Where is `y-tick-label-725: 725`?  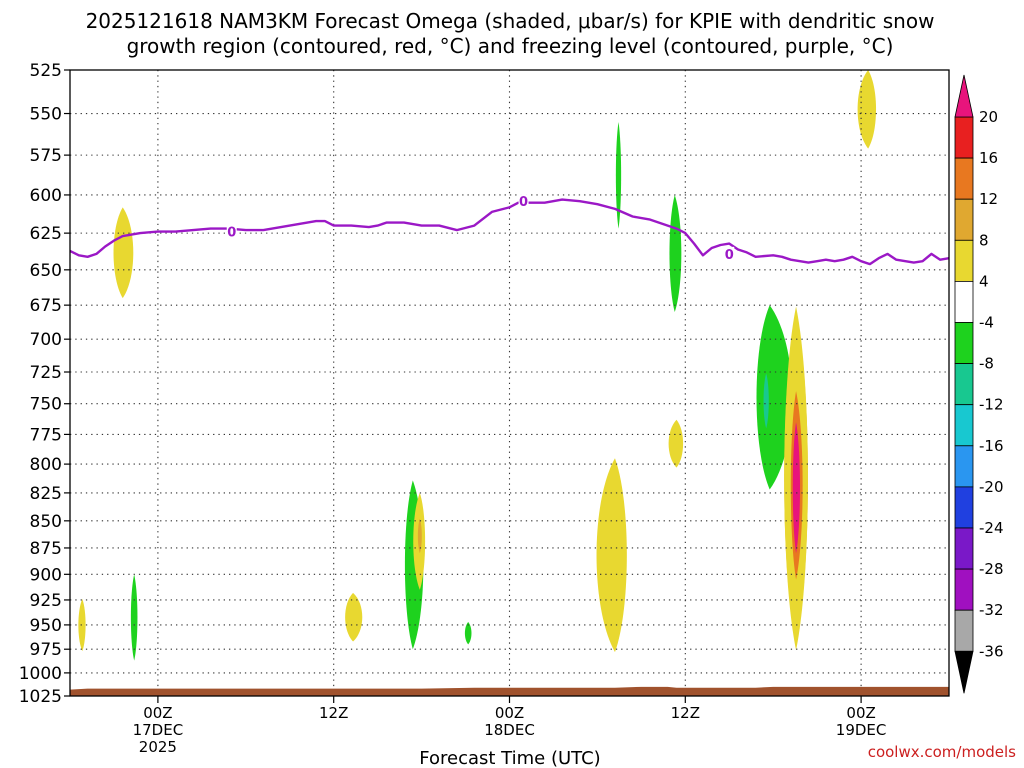 y-tick-label-725: 725 is located at coordinates (46, 373).